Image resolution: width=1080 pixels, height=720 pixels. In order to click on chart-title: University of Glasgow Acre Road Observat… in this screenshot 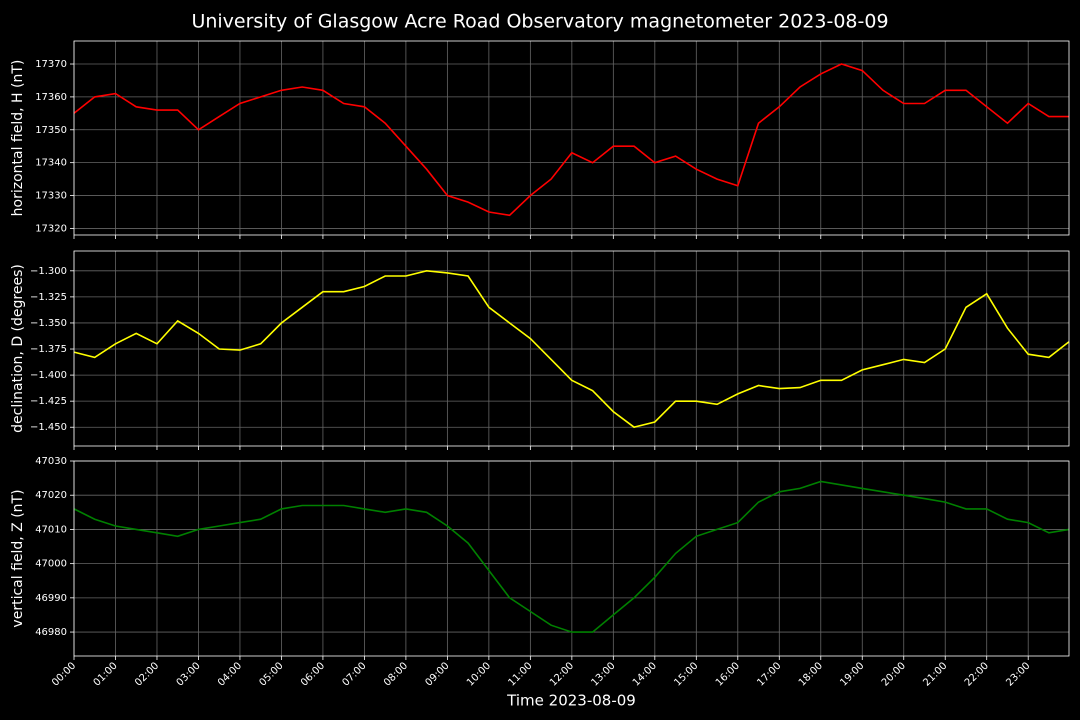, I will do `click(539, 22)`.